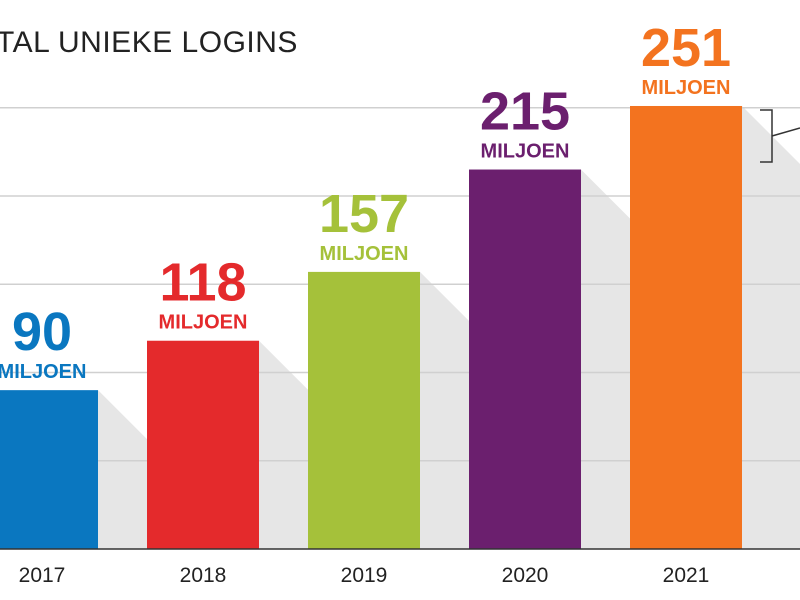  What do you see at coordinates (525, 359) in the screenshot?
I see `bar-2020` at bounding box center [525, 359].